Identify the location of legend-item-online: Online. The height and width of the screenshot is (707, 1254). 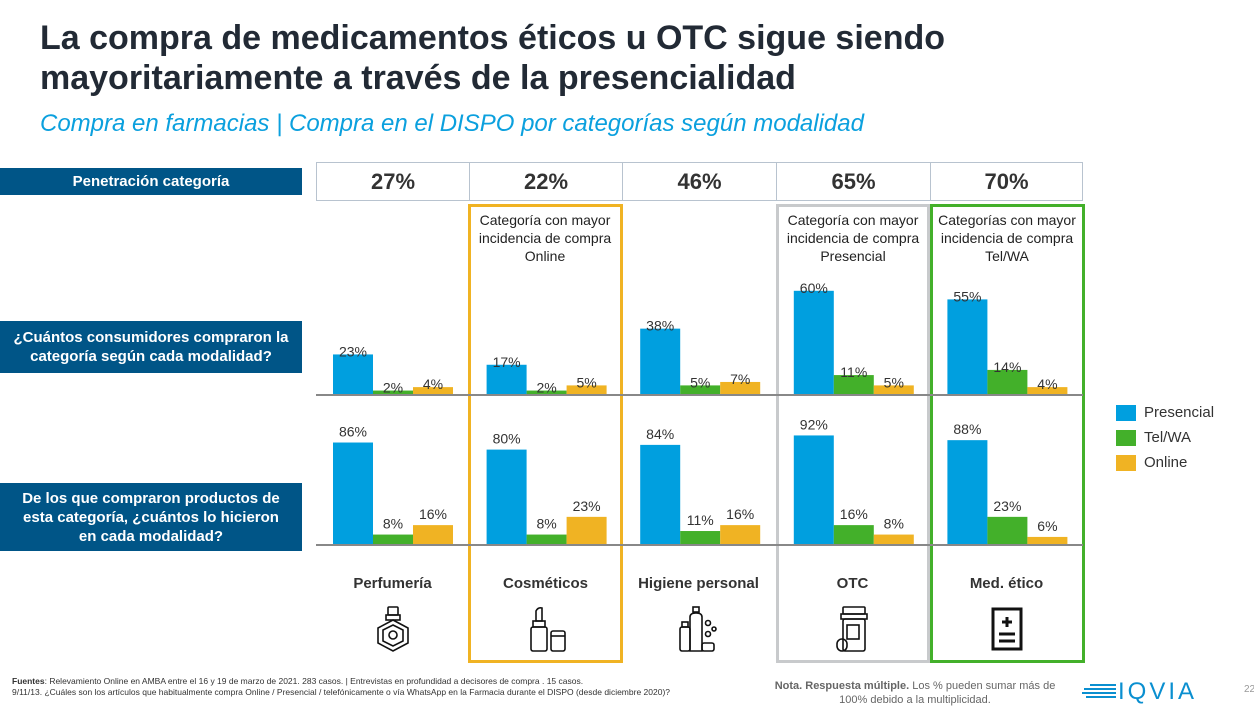
(1165, 462).